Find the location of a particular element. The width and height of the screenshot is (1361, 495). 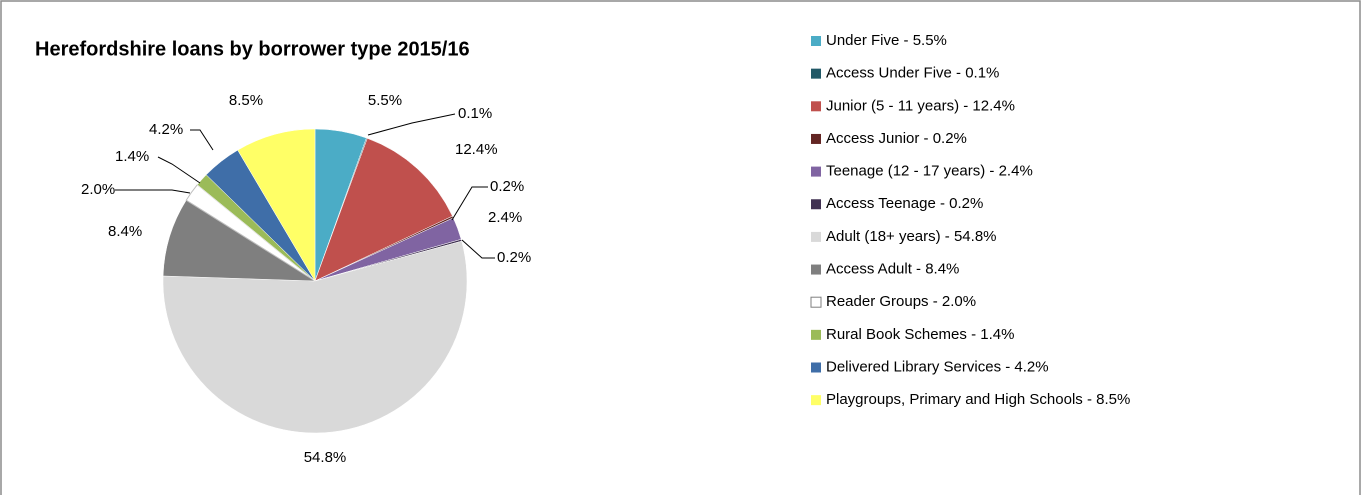

data-label: 8.5% is located at coordinates (246, 100).